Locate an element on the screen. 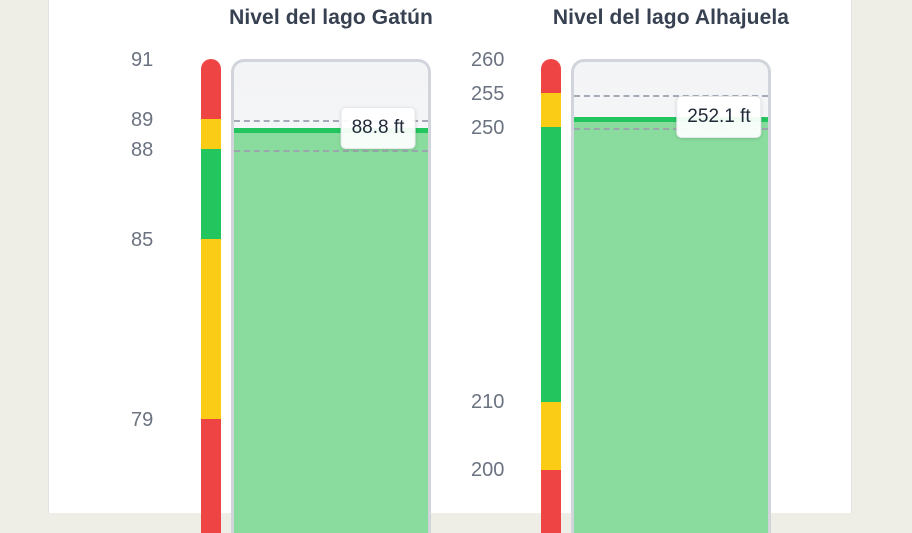 This screenshot has height=533, width=912. tick-label: 79 is located at coordinates (142, 420).